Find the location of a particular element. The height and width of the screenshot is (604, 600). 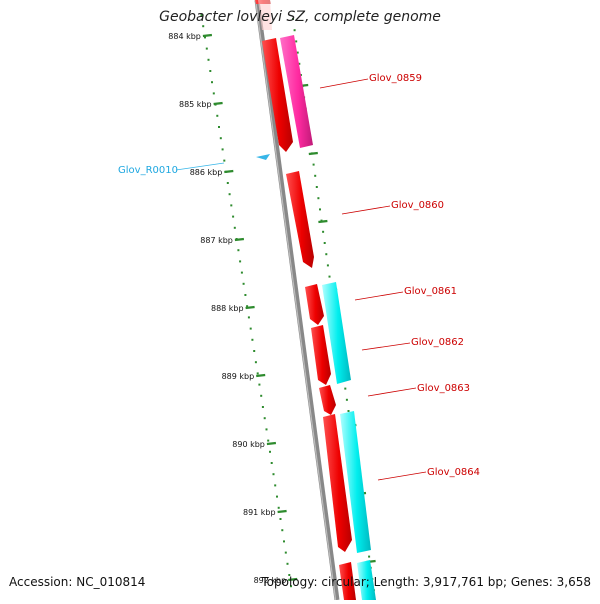

gene-label-glov-0861: Glov_0861 is located at coordinates (430, 291).